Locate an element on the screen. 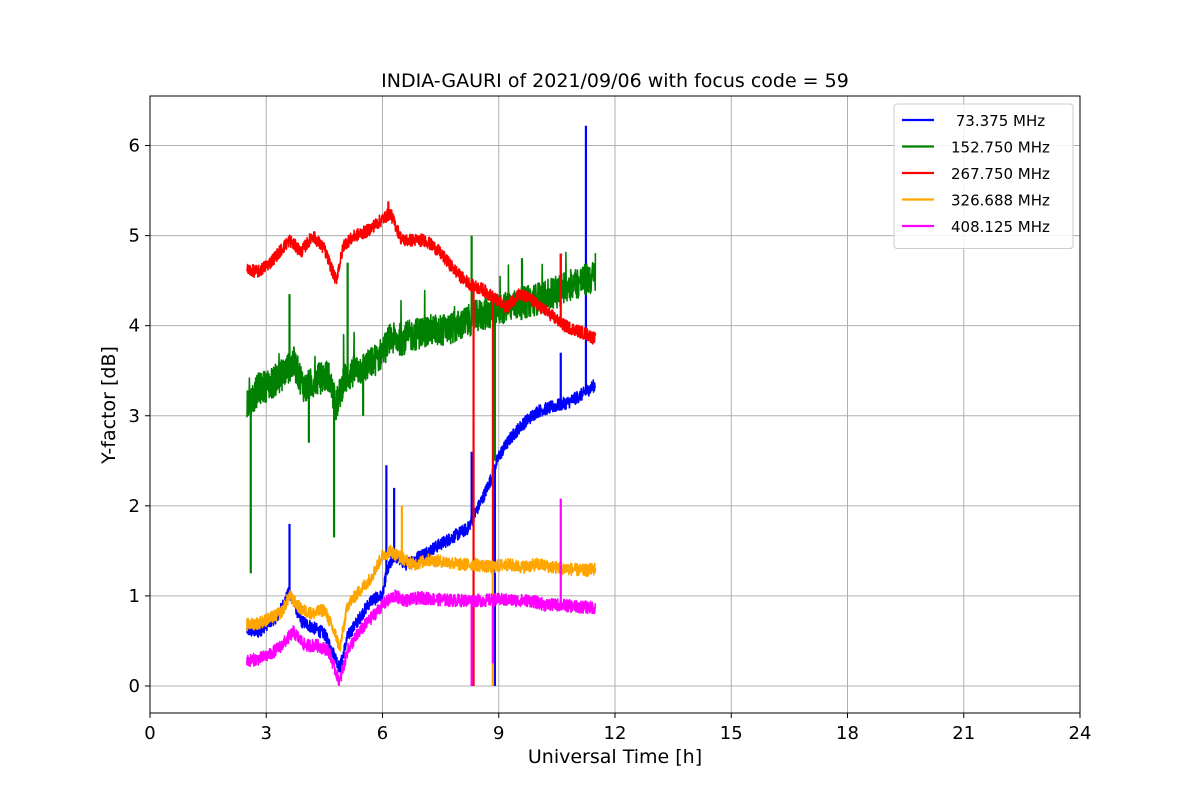  x-tick-label: 15 is located at coordinates (731, 733).